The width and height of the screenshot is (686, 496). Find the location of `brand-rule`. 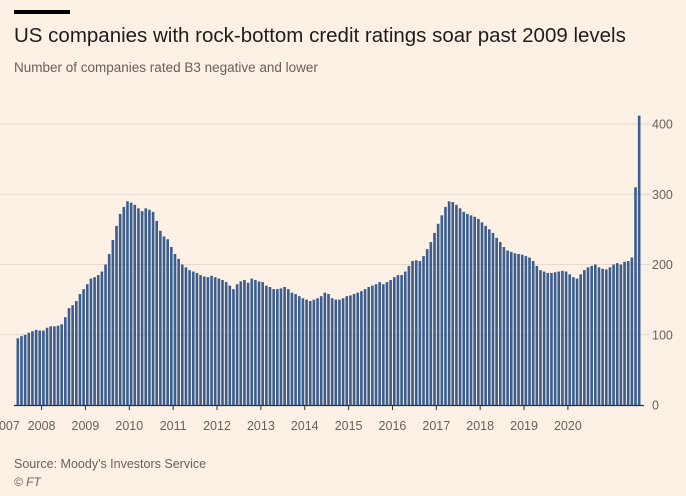

brand-rule is located at coordinates (42, 12).